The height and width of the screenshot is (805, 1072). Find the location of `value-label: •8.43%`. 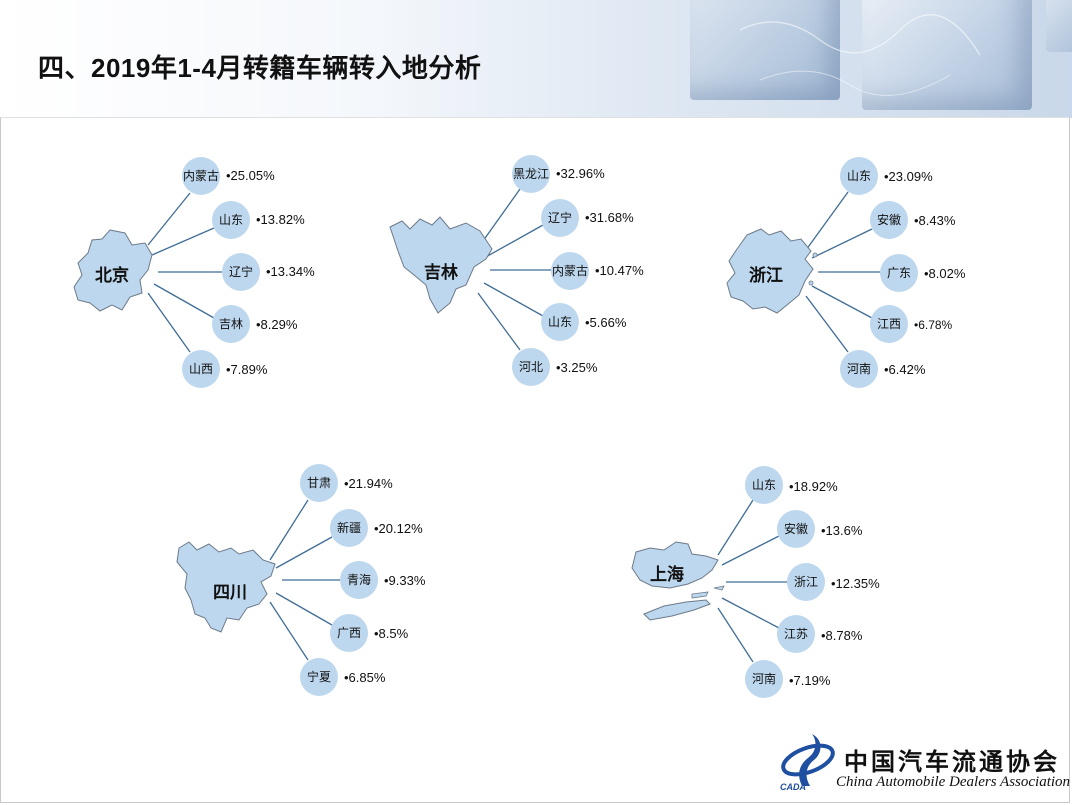

value-label: •8.43% is located at coordinates (935, 220).